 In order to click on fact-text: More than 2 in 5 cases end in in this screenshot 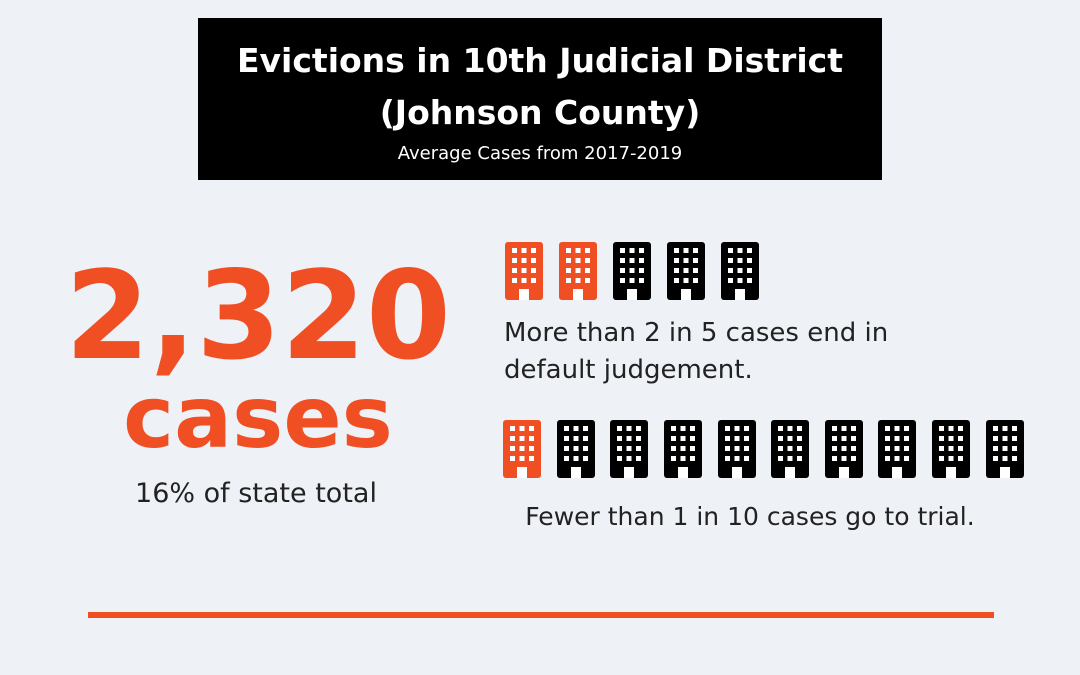, I will do `click(696, 333)`.